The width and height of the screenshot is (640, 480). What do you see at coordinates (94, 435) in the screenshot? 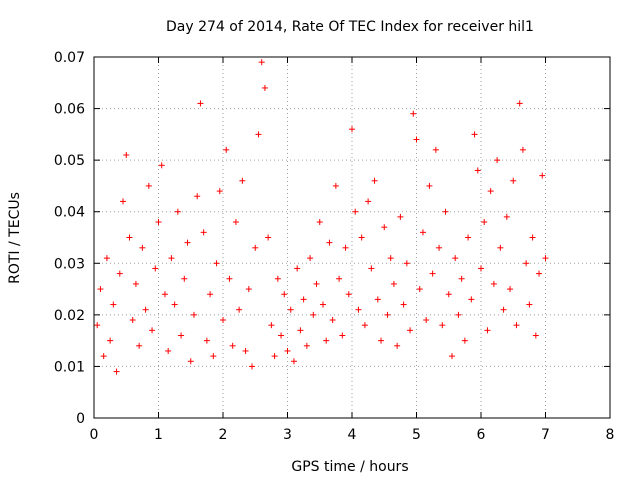
I see `x-tick-label: 0` at bounding box center [94, 435].